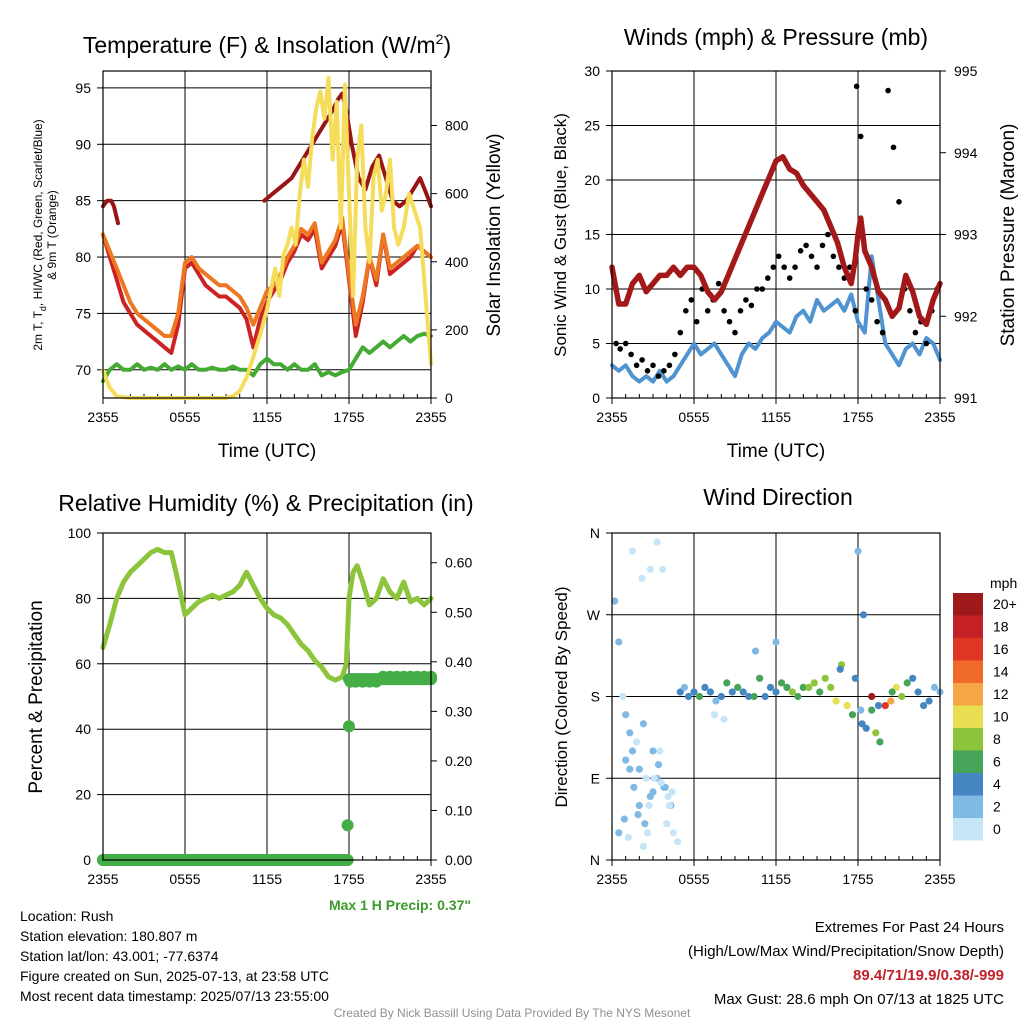 The width and height of the screenshot is (1024, 1024). I want to click on series-dewpoint, so click(267, 357).